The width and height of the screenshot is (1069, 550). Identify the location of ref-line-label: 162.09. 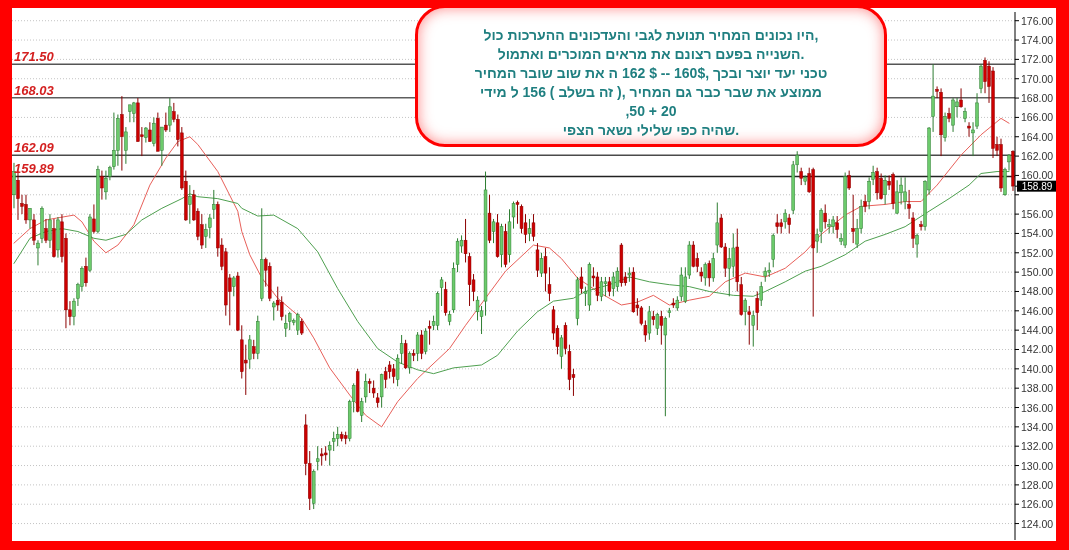
(34, 148).